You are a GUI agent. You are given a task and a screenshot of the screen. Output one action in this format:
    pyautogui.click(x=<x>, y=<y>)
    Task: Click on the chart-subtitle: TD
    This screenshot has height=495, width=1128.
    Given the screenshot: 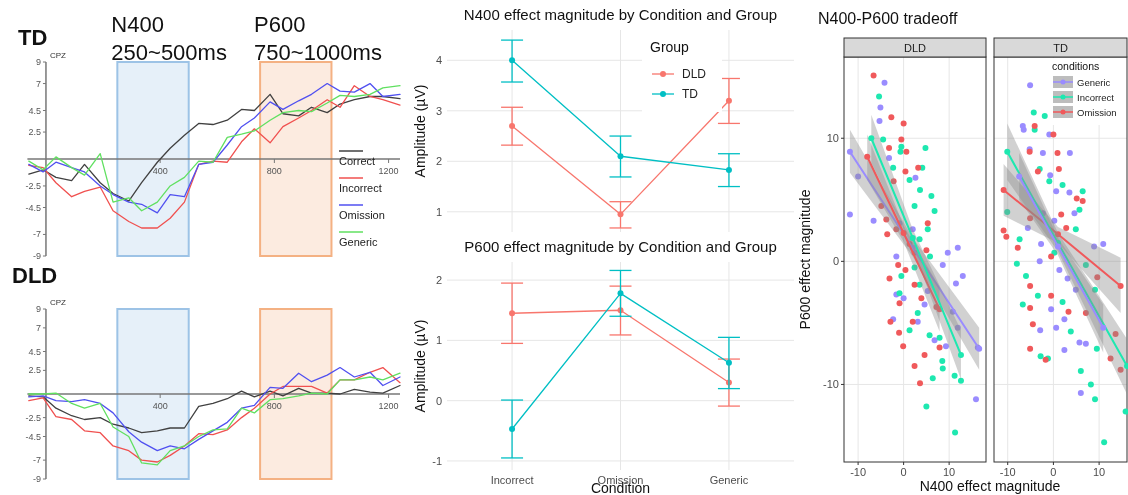 What is the action you would take?
    pyautogui.click(x=1060, y=47)
    